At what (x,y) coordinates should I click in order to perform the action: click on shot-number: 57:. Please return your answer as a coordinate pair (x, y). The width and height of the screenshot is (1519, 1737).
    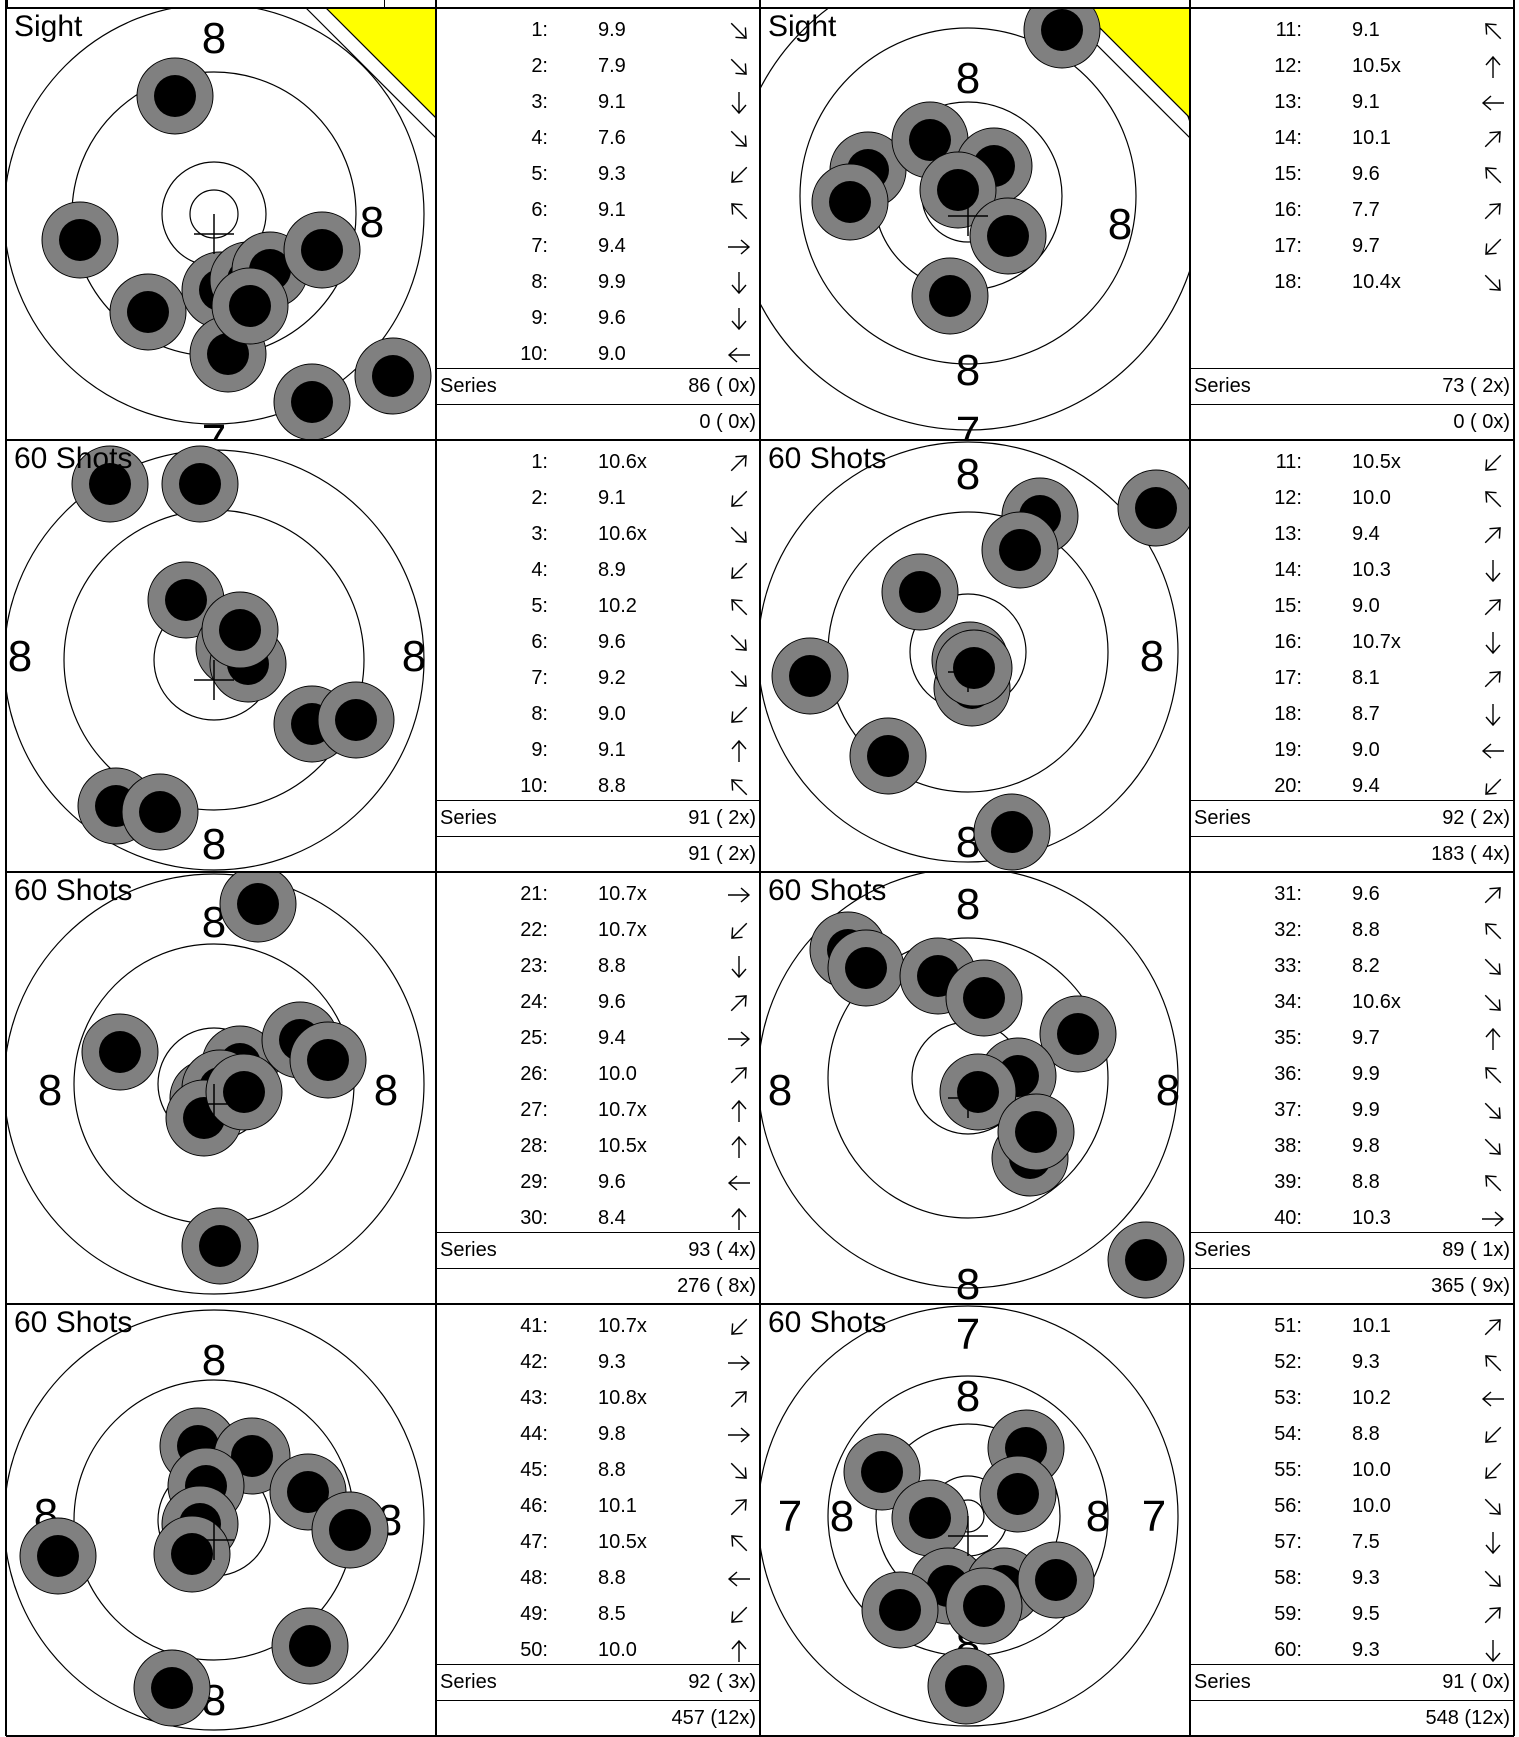
    Looking at the image, I should click on (1288, 1542).